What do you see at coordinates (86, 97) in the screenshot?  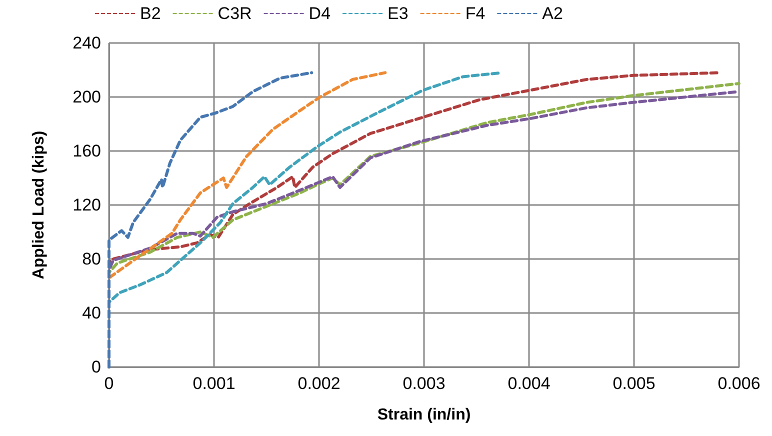 I see `y-tick-label: 200` at bounding box center [86, 97].